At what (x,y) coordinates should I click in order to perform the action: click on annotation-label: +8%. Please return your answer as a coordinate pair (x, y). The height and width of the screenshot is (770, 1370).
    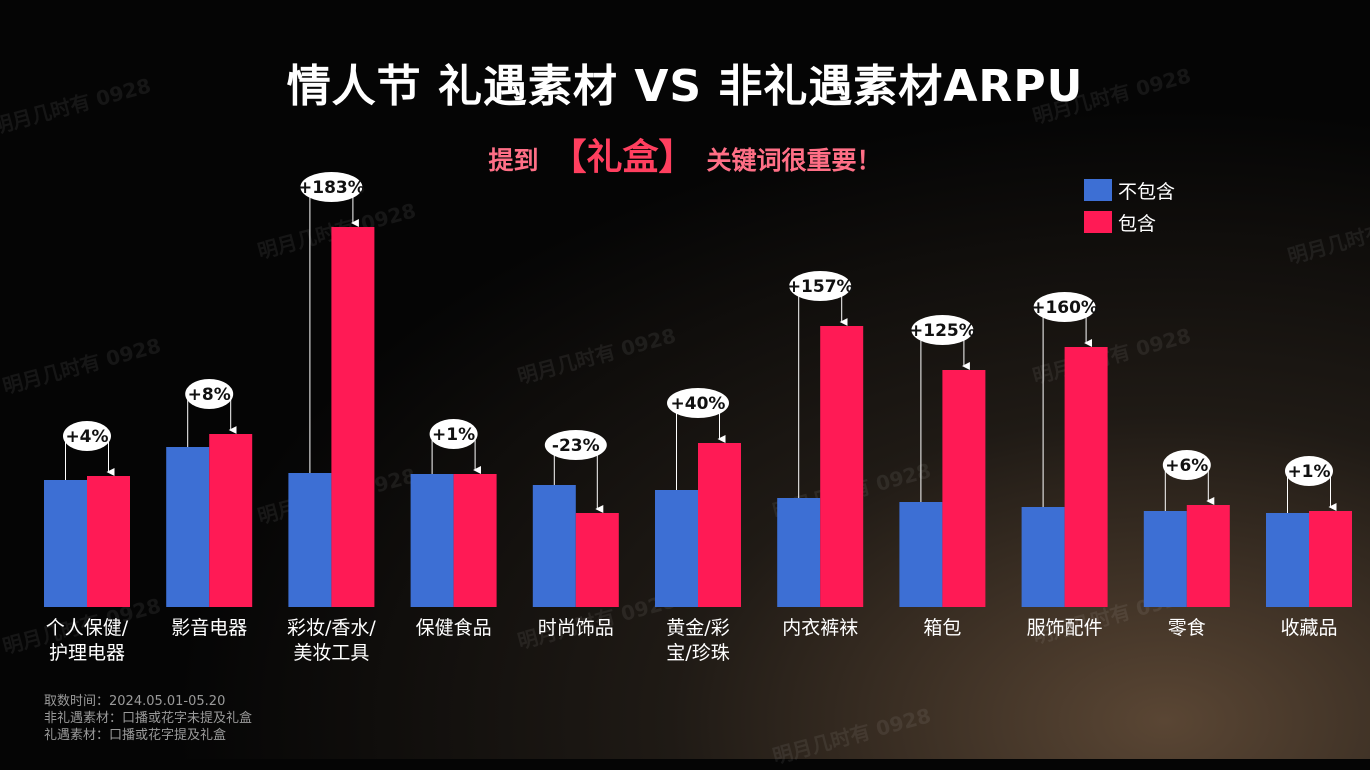
    Looking at the image, I should click on (209, 395).